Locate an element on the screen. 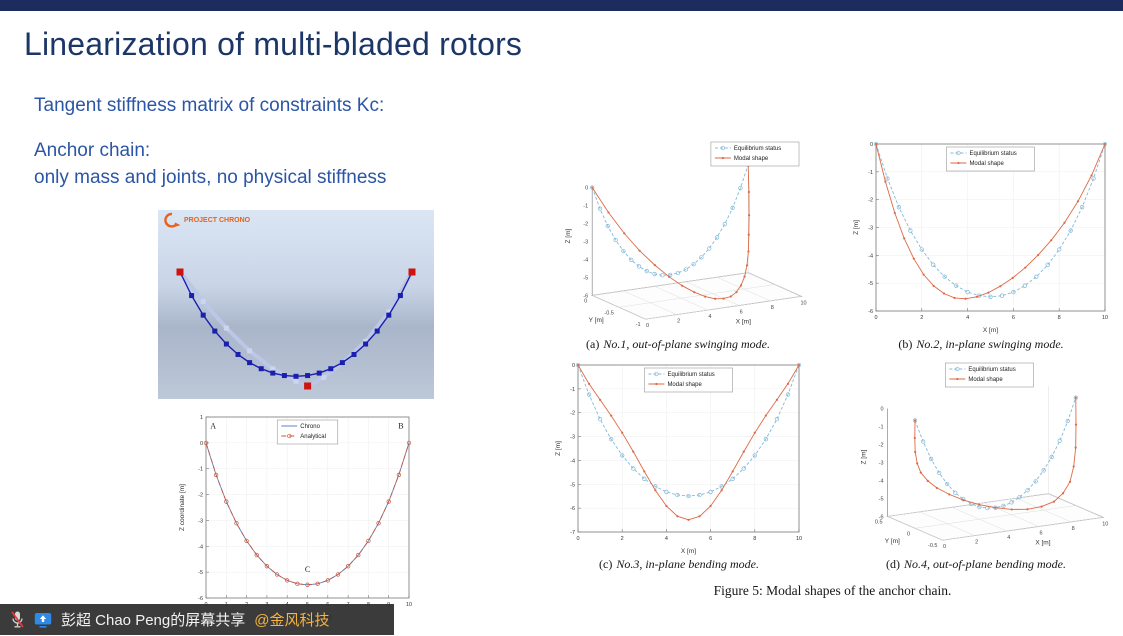 Image resolution: width=1123 pixels, height=636 pixels. subfig-label-a: (a) is located at coordinates (593, 344).